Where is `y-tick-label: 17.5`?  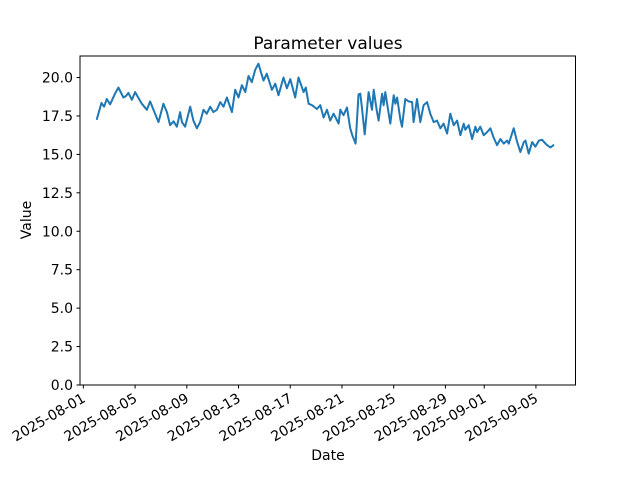
y-tick-label: 17.5 is located at coordinates (57, 117).